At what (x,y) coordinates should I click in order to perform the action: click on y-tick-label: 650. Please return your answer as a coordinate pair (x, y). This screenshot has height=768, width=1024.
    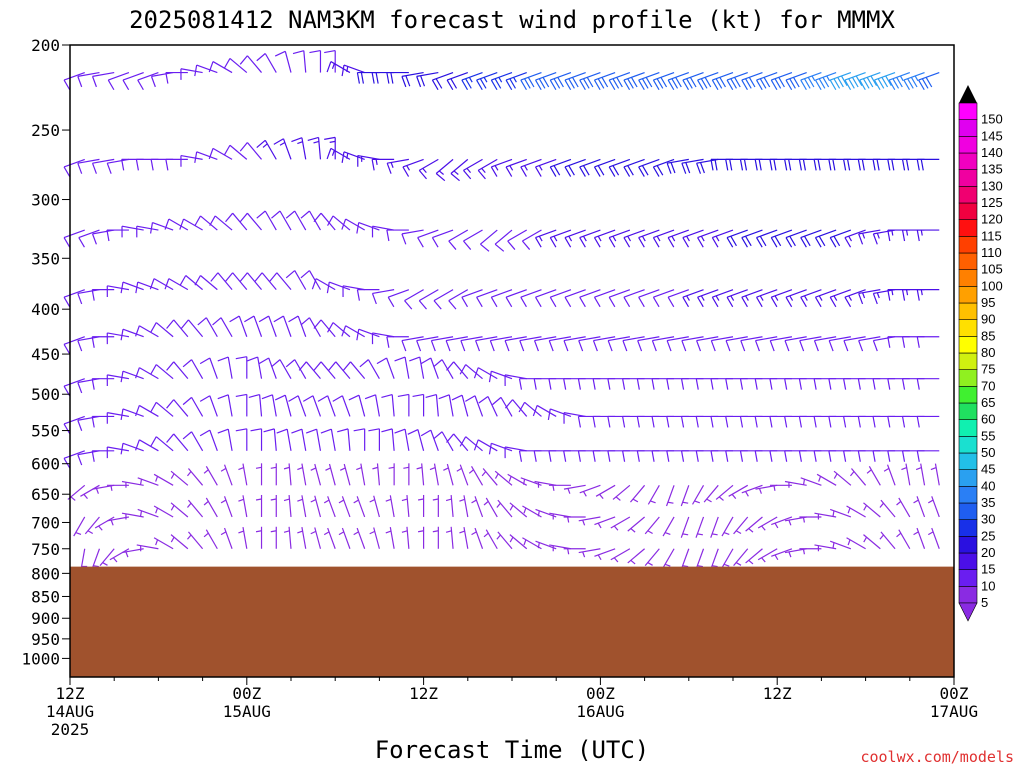
    Looking at the image, I should click on (45, 494).